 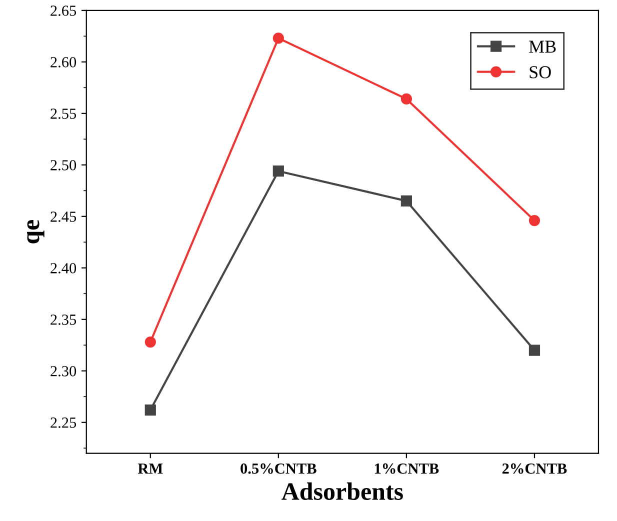 I want to click on x-tick-label: 2%CNTB, so click(x=534, y=468).